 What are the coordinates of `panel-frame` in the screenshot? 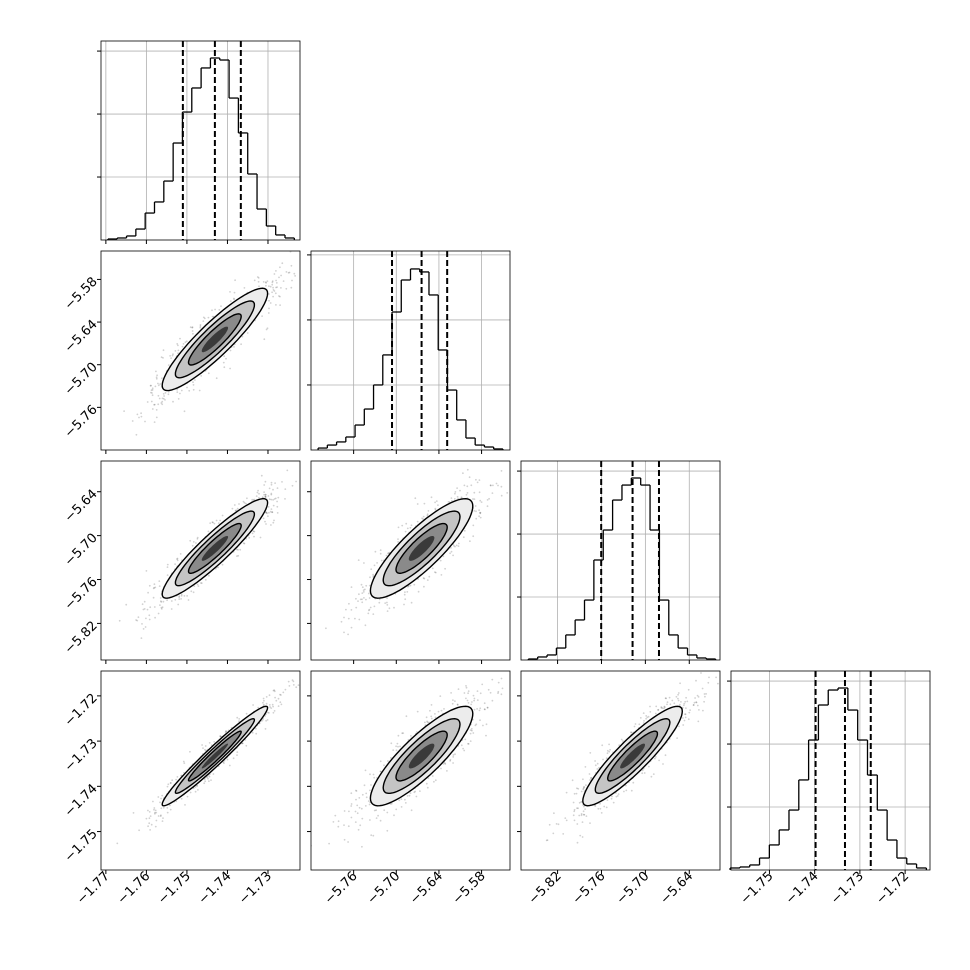 It's located at (830, 770).